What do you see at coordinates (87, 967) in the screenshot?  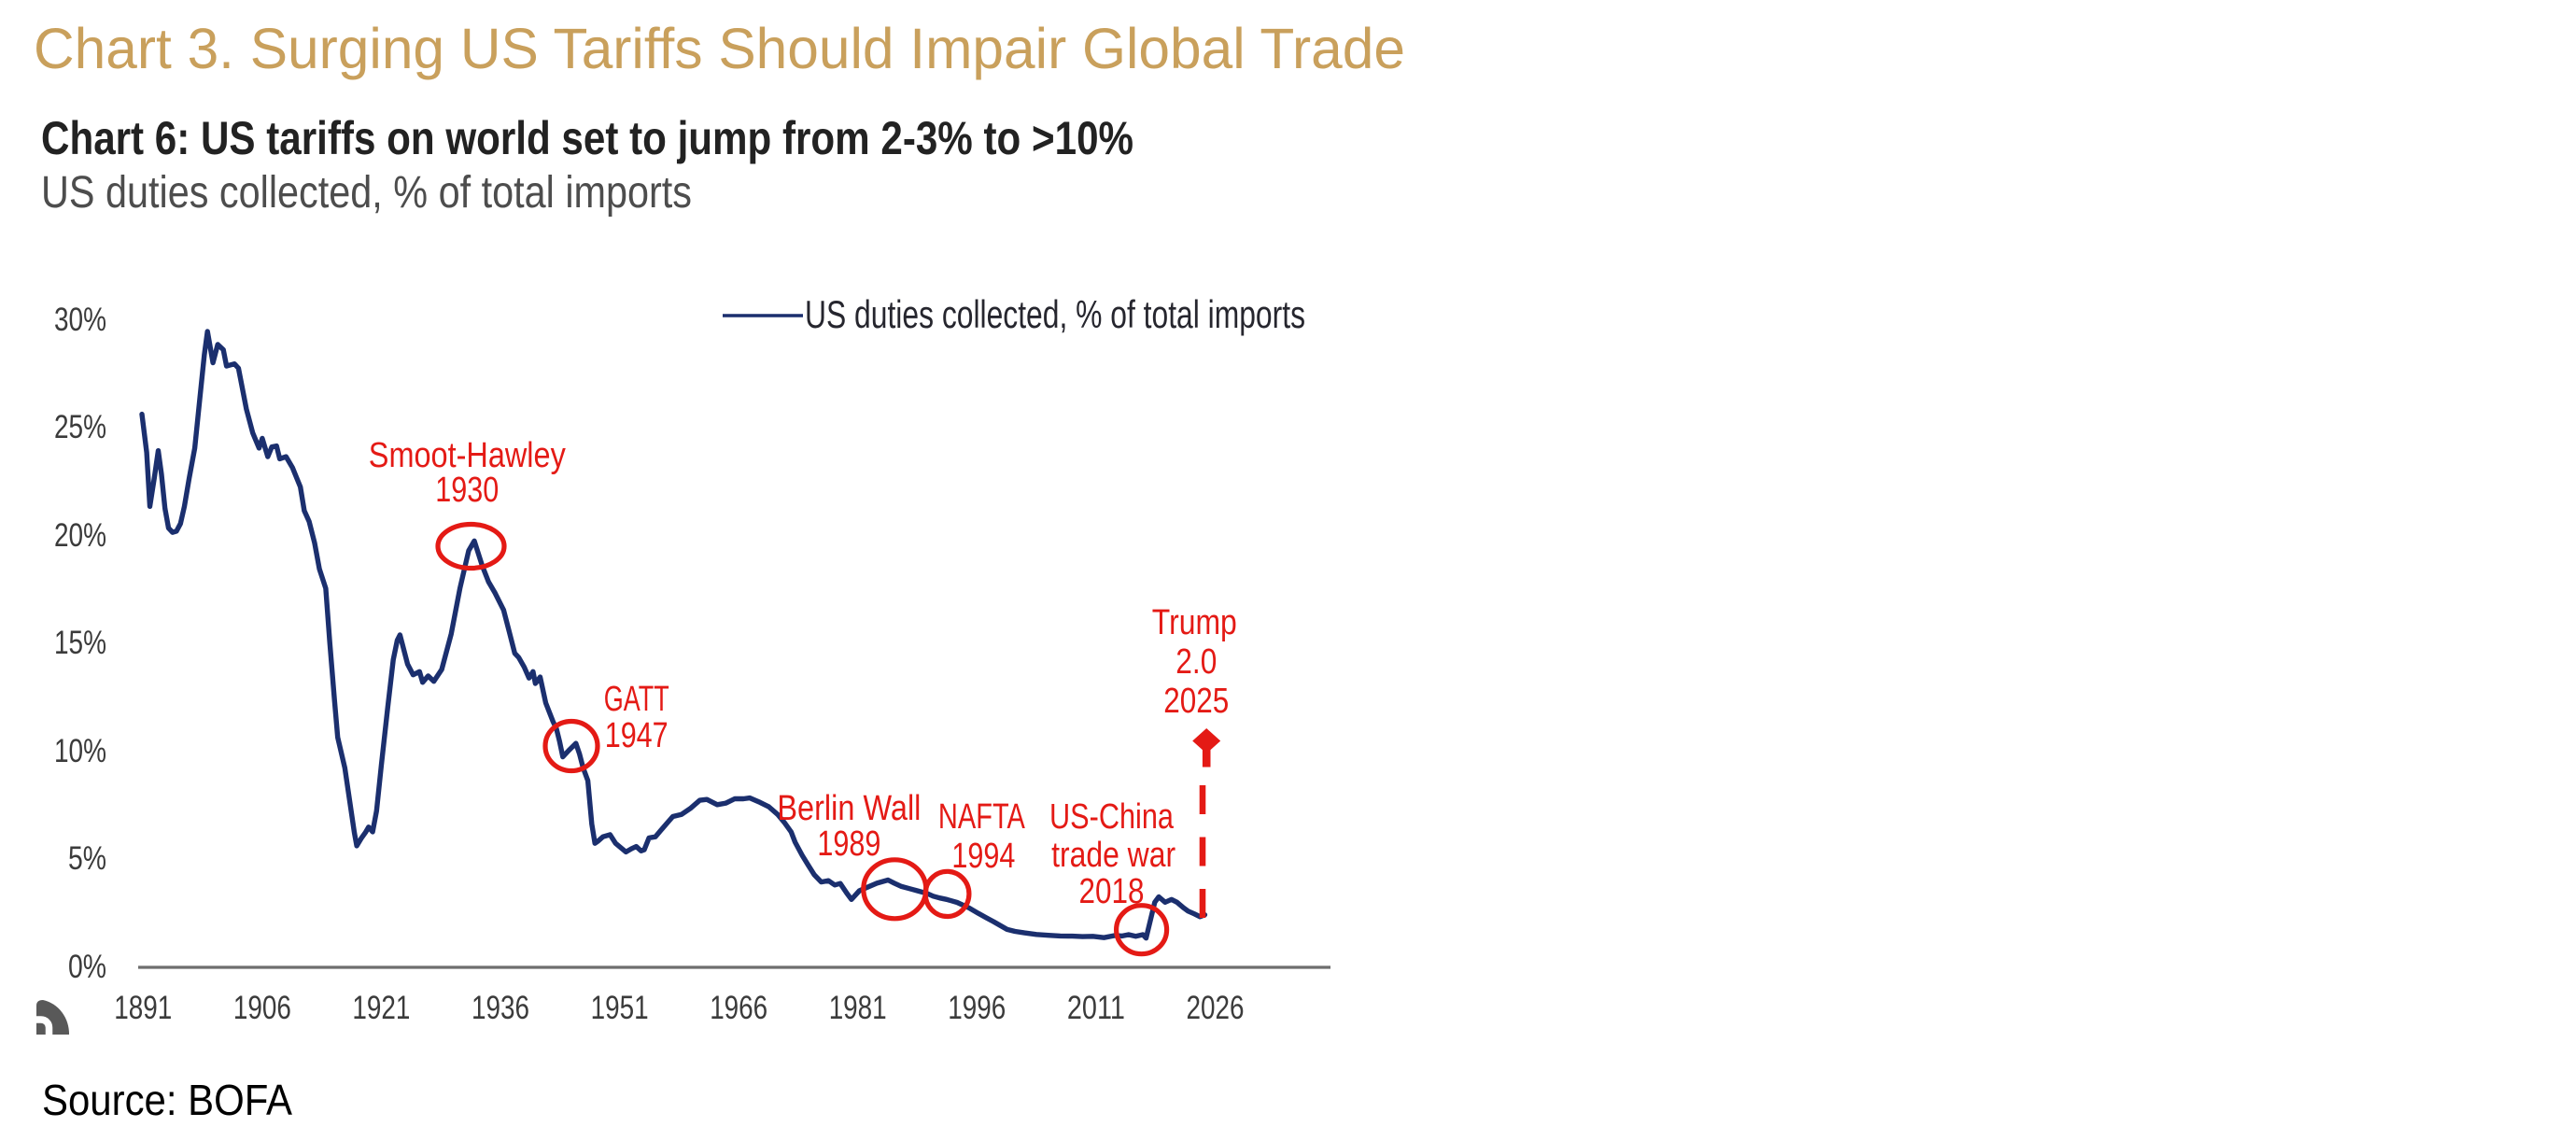 I see `svg-text: 0%` at bounding box center [87, 967].